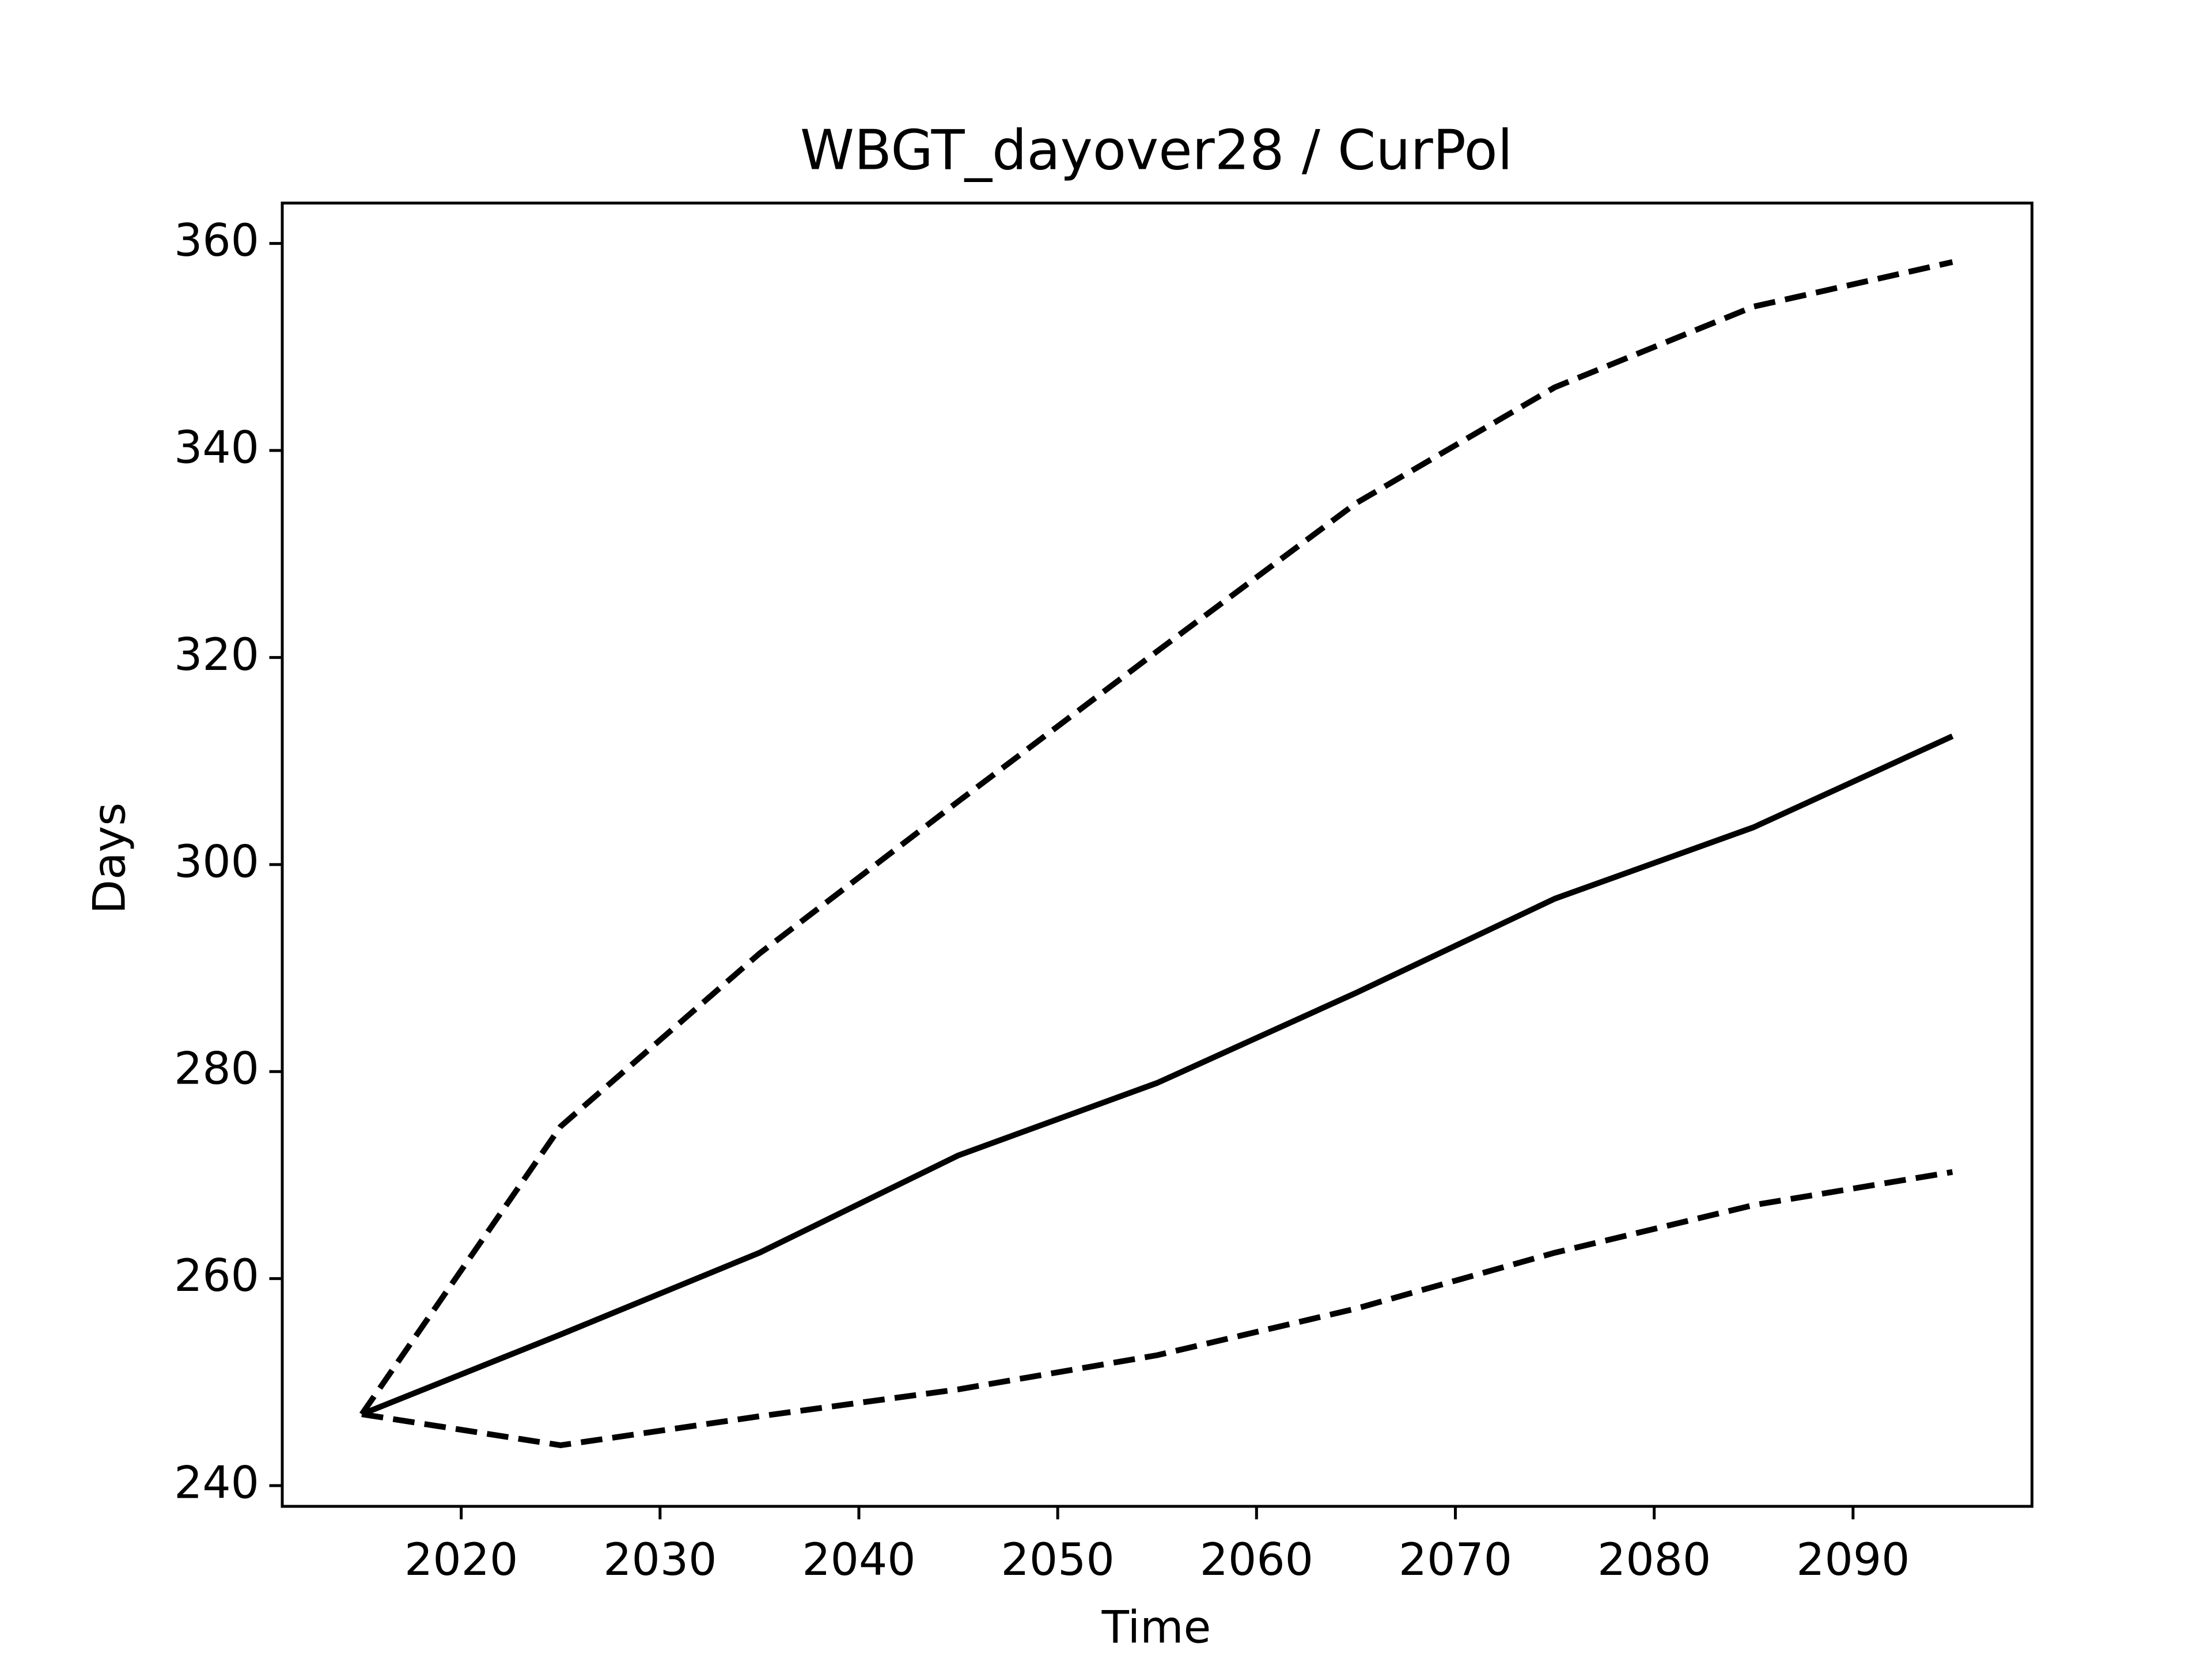 This screenshot has height=1659, width=2212. What do you see at coordinates (1156, 1627) in the screenshot?
I see `x-axis-label: Time` at bounding box center [1156, 1627].